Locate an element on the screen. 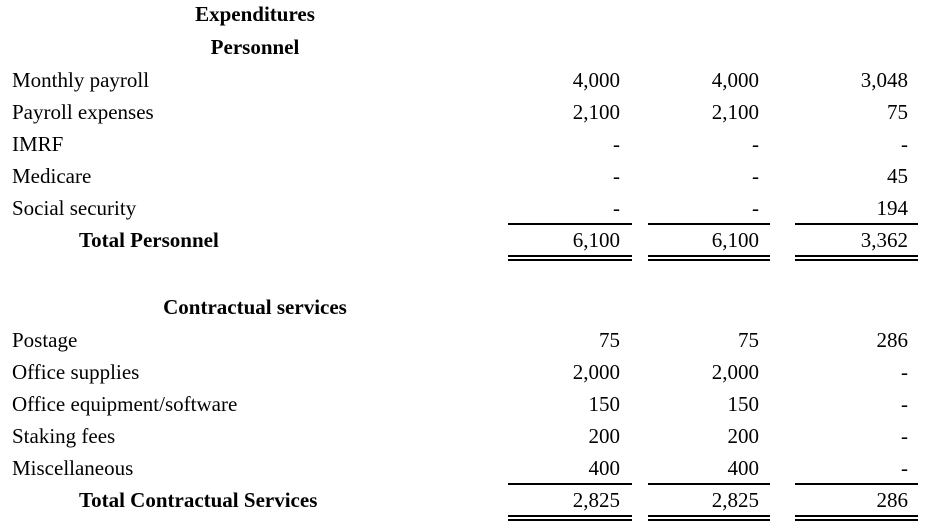 This screenshot has height=521, width=925. total-label: Total Personnel is located at coordinates (149, 240).